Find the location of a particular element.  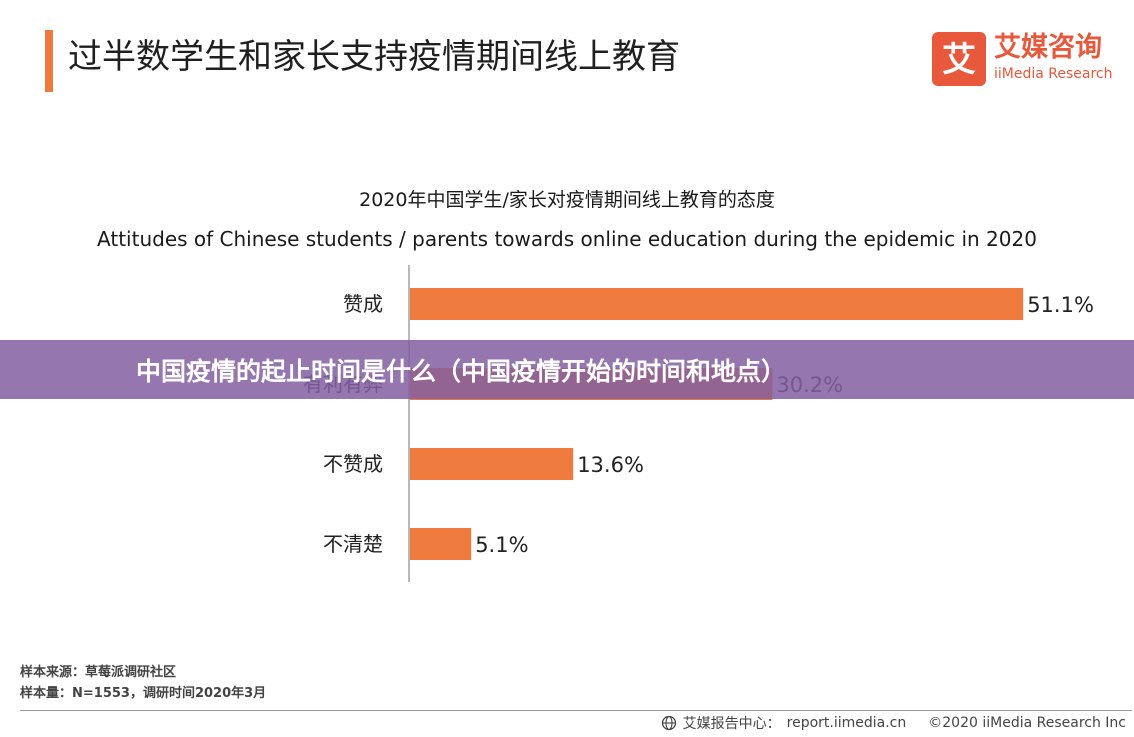

banner-text: 中国疫情的起止时间是什么（中国疫情开始的时间和地点） is located at coordinates (461, 371).